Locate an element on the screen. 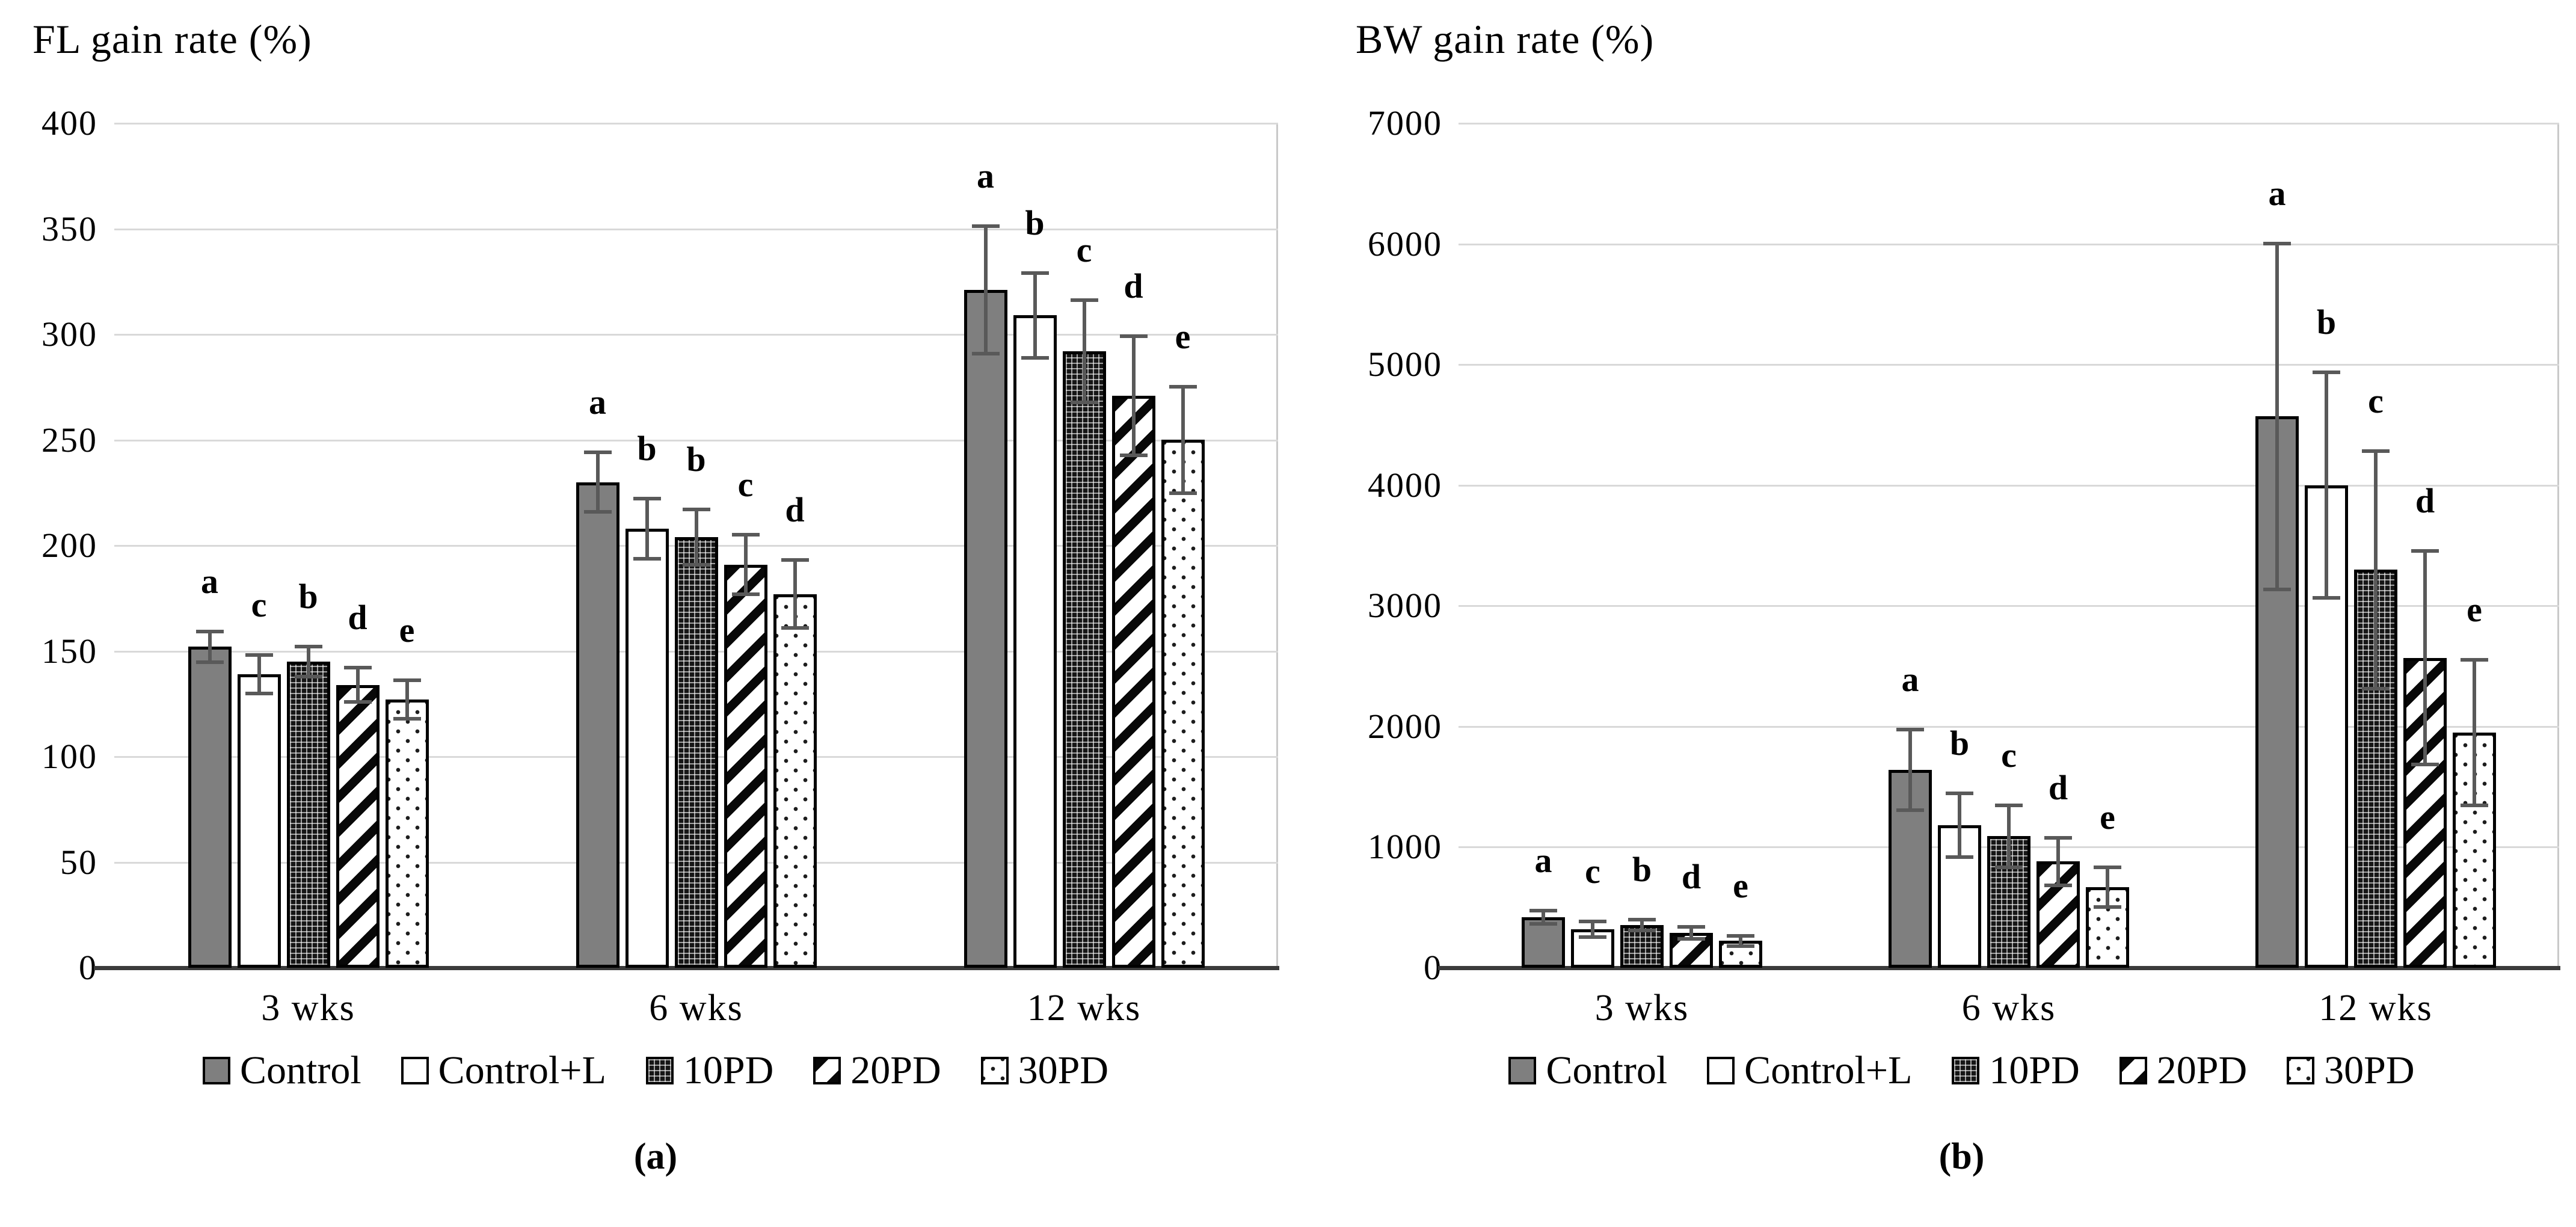 This screenshot has height=1227, width=2576. panel-caption-b: (b) is located at coordinates (1961, 1156).